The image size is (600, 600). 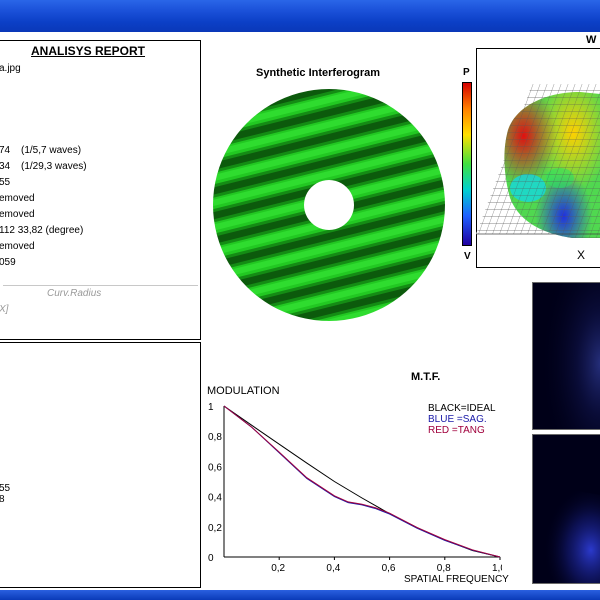 What do you see at coordinates (300, 595) in the screenshot?
I see `window-bottom-border` at bounding box center [300, 595].